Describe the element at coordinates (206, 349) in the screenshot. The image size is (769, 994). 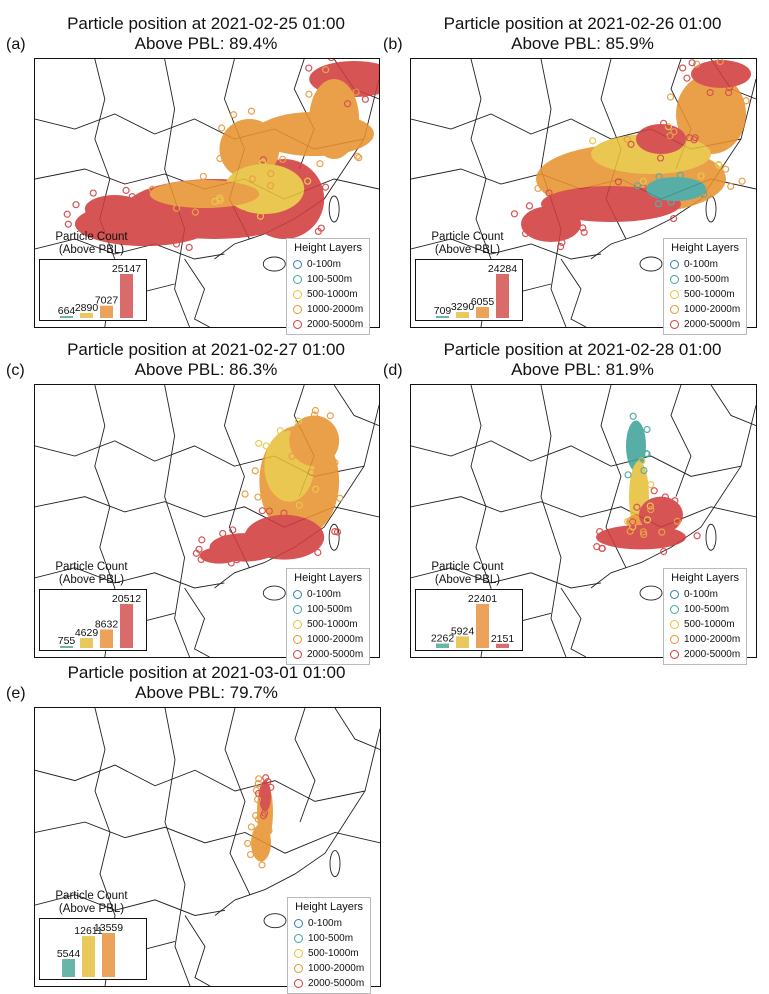
I see `panel-title-line1: Particle position at 2021-02-27 01:00` at that location.